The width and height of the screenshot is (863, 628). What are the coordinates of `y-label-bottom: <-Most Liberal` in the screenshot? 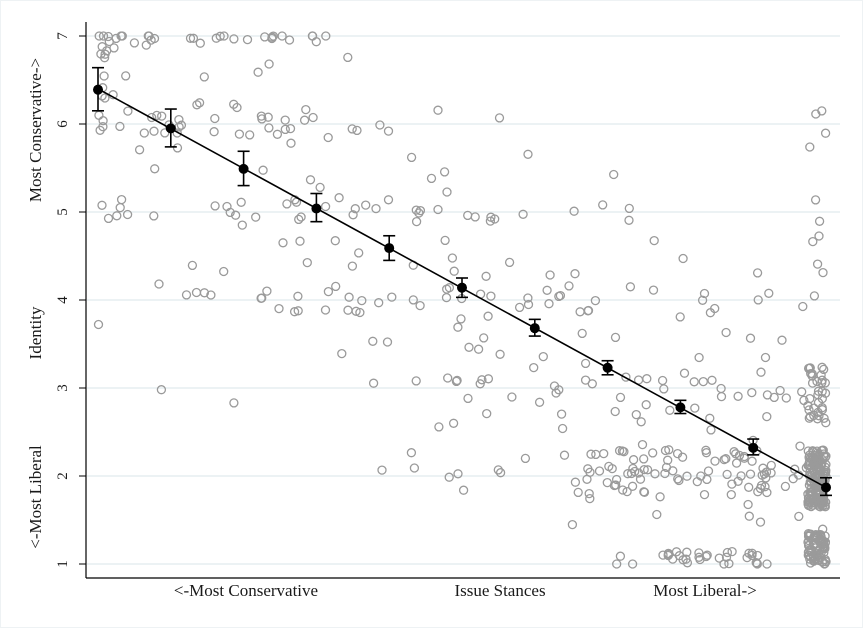 It's located at (35, 497).